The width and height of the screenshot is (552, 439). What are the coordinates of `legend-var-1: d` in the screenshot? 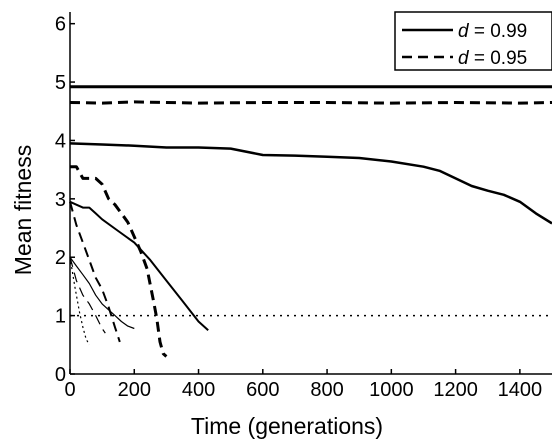 It's located at (464, 58).